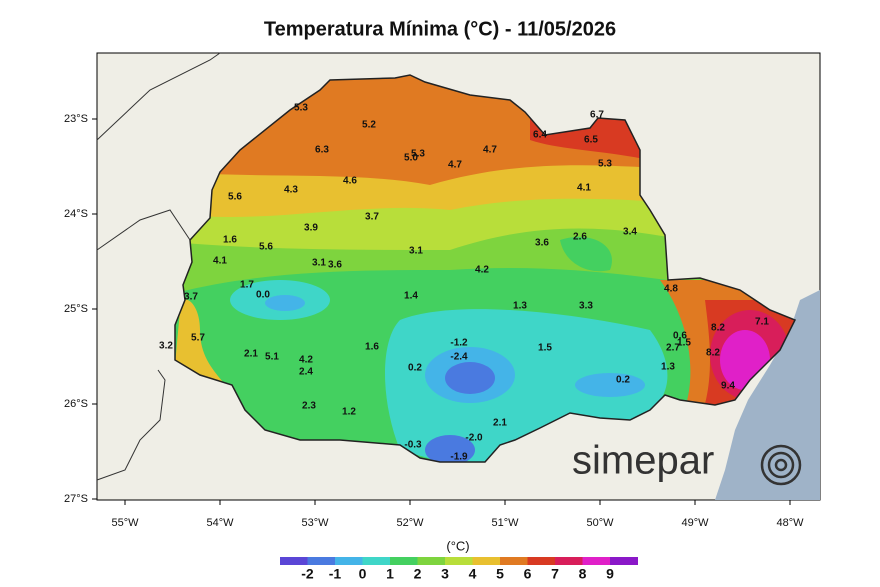 Image resolution: width=880 pixels, height=587 pixels. Describe the element at coordinates (166, 346) in the screenshot. I see `station-value: 3.2` at that location.